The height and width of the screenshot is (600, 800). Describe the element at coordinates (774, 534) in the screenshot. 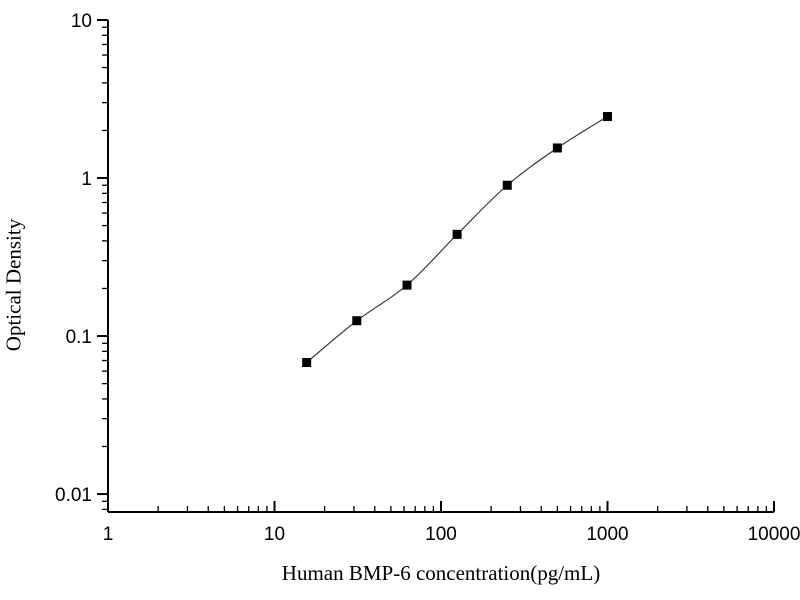

I see `x-tick-label: 10000` at that location.